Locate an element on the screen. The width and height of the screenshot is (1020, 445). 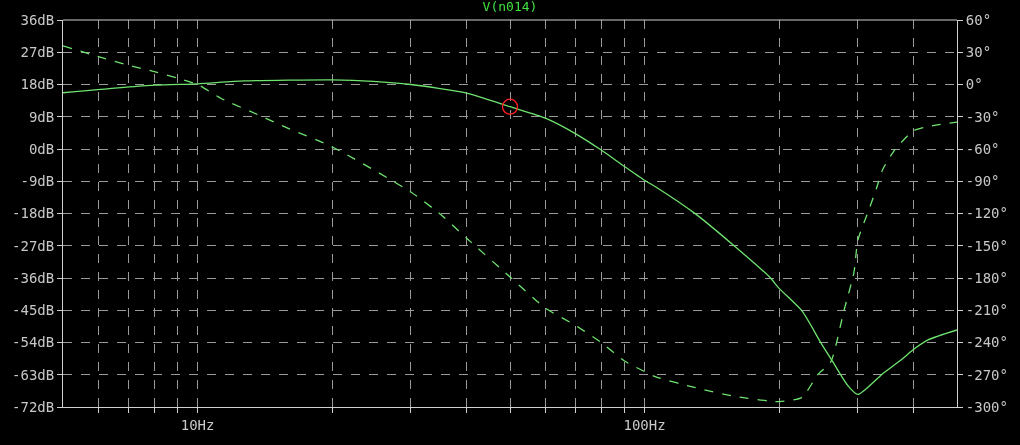
y2-tick-label: -300° is located at coordinates (986, 406).